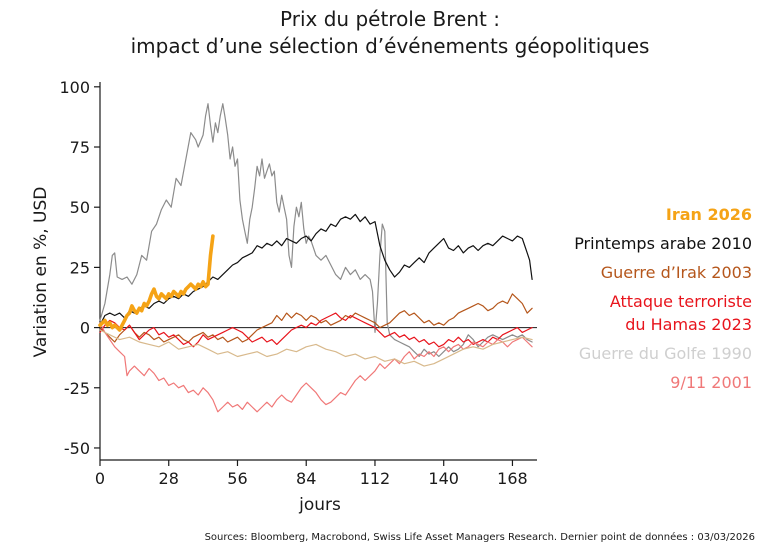  What do you see at coordinates (77, 448) in the screenshot?
I see `y-tick-label: -50` at bounding box center [77, 448].